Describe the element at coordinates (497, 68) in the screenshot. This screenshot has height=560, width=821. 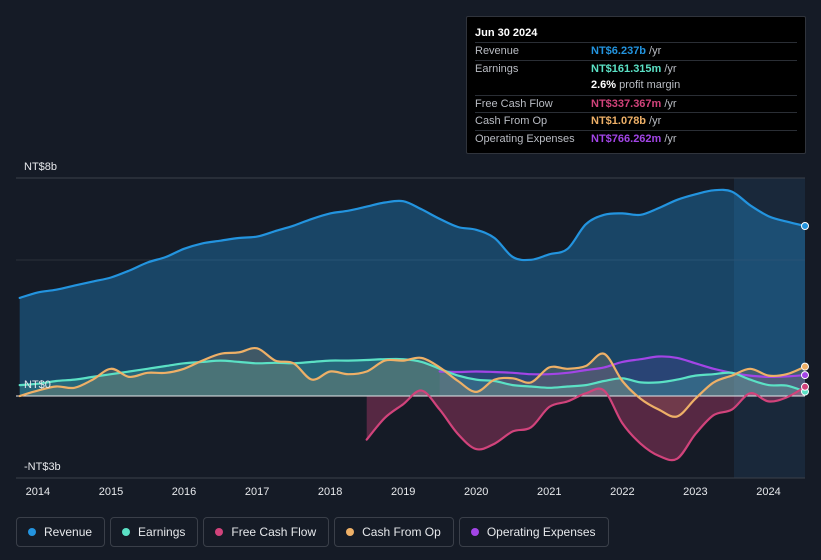
I see `tooltip-label: Earnings` at that location.